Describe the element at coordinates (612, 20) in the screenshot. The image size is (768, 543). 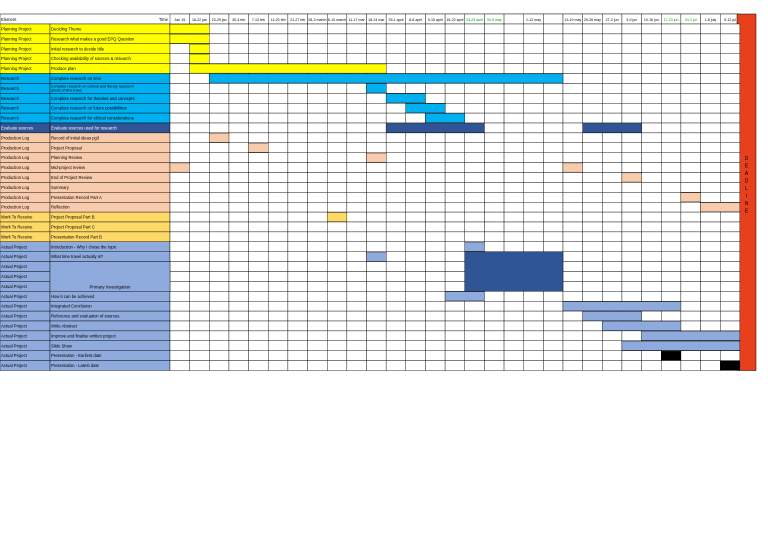
I see `week-header-label: 27-2 jun` at that location.